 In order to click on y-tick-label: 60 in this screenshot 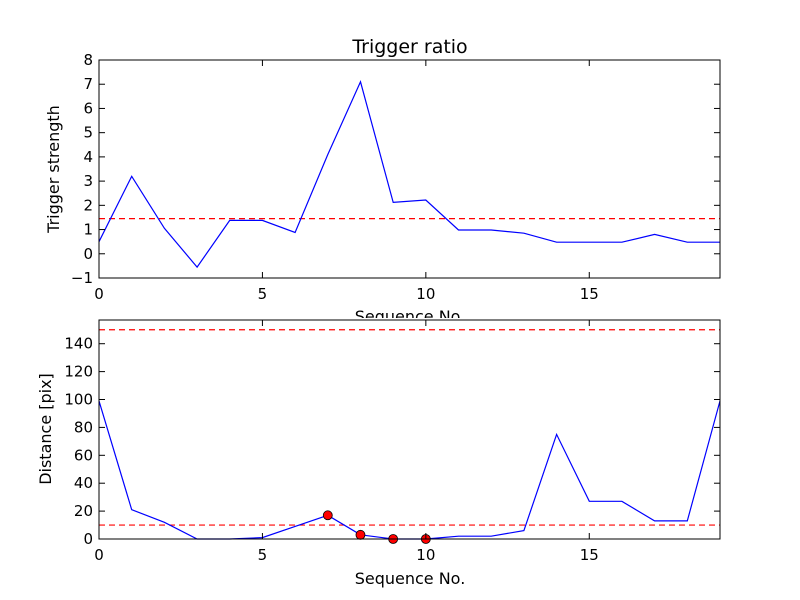, I will do `click(83, 455)`.